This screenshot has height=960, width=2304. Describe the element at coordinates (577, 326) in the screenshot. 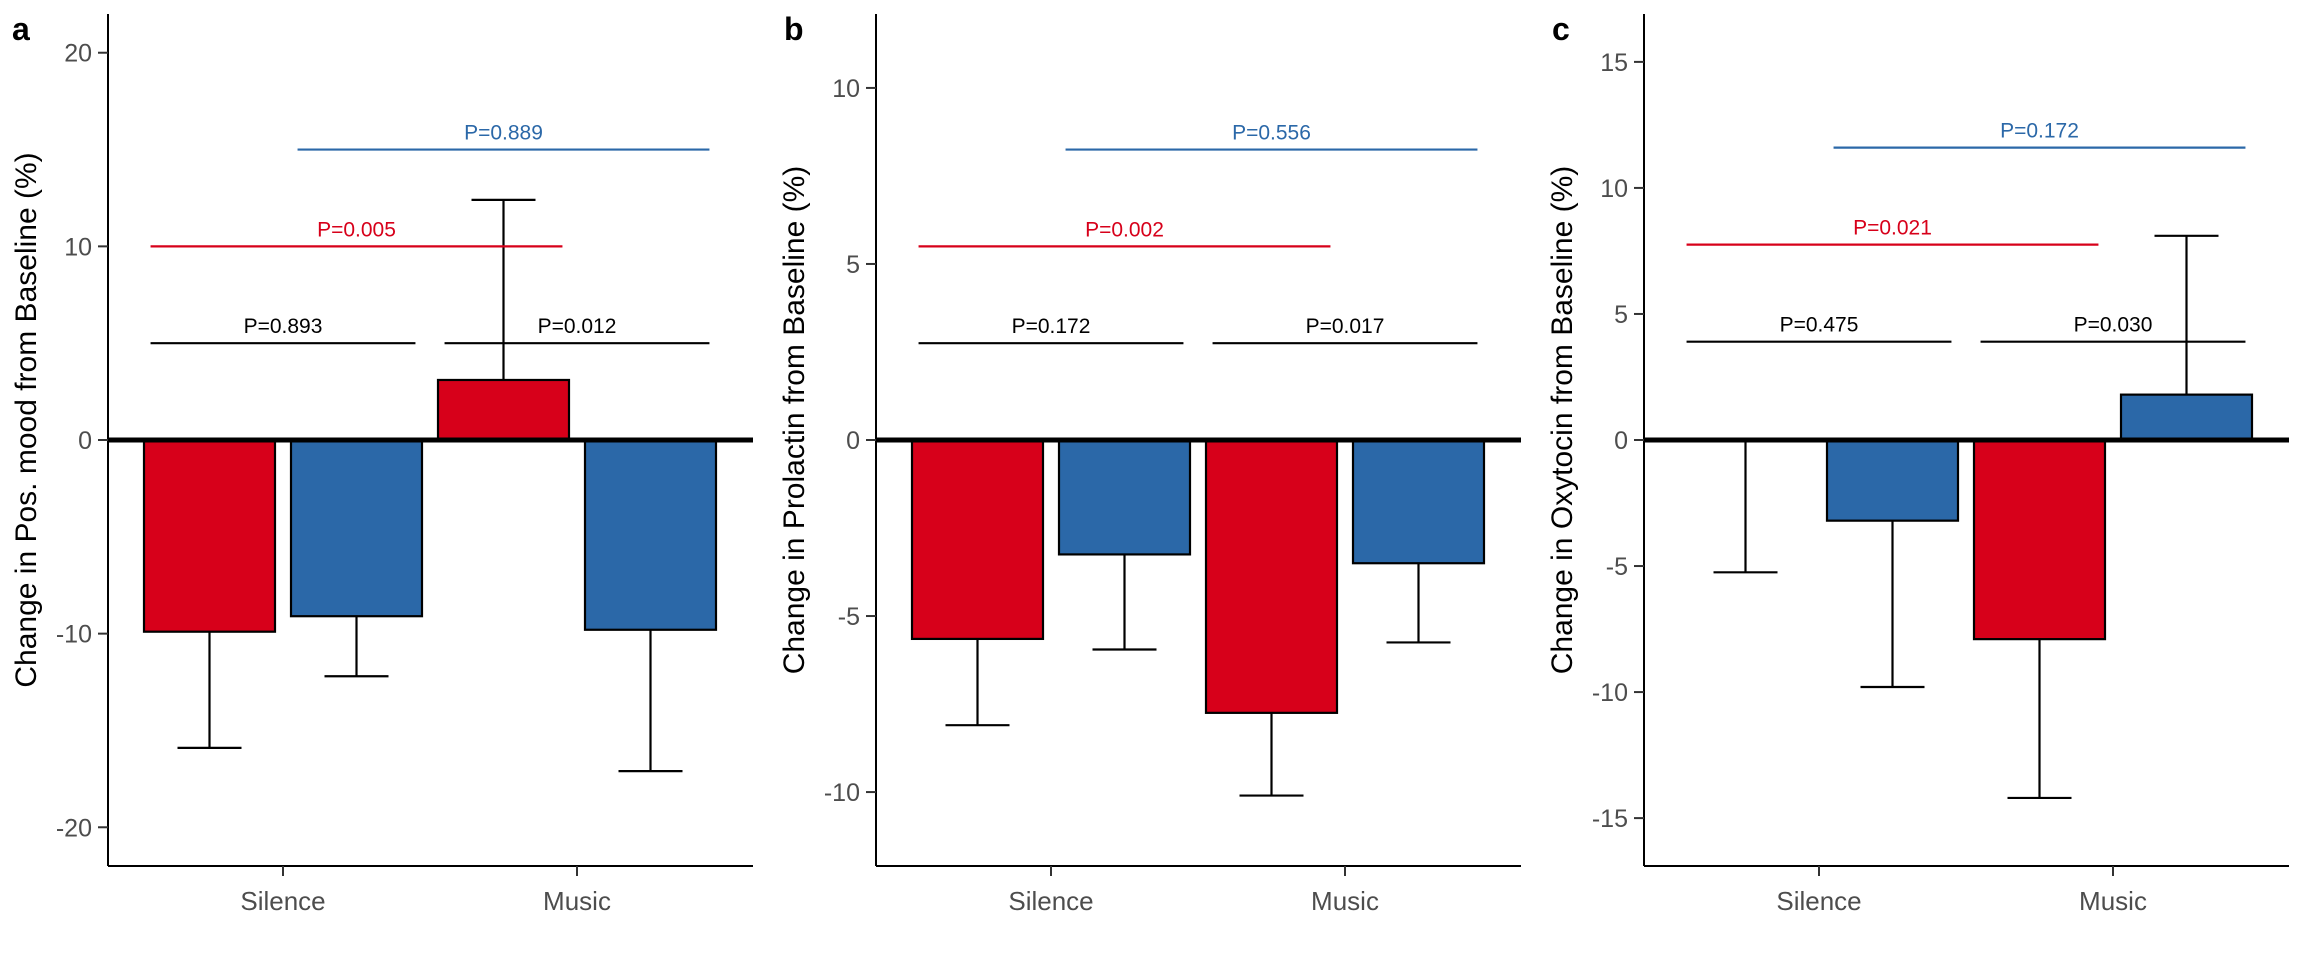

I see `p-value-label: P=0.012` at that location.